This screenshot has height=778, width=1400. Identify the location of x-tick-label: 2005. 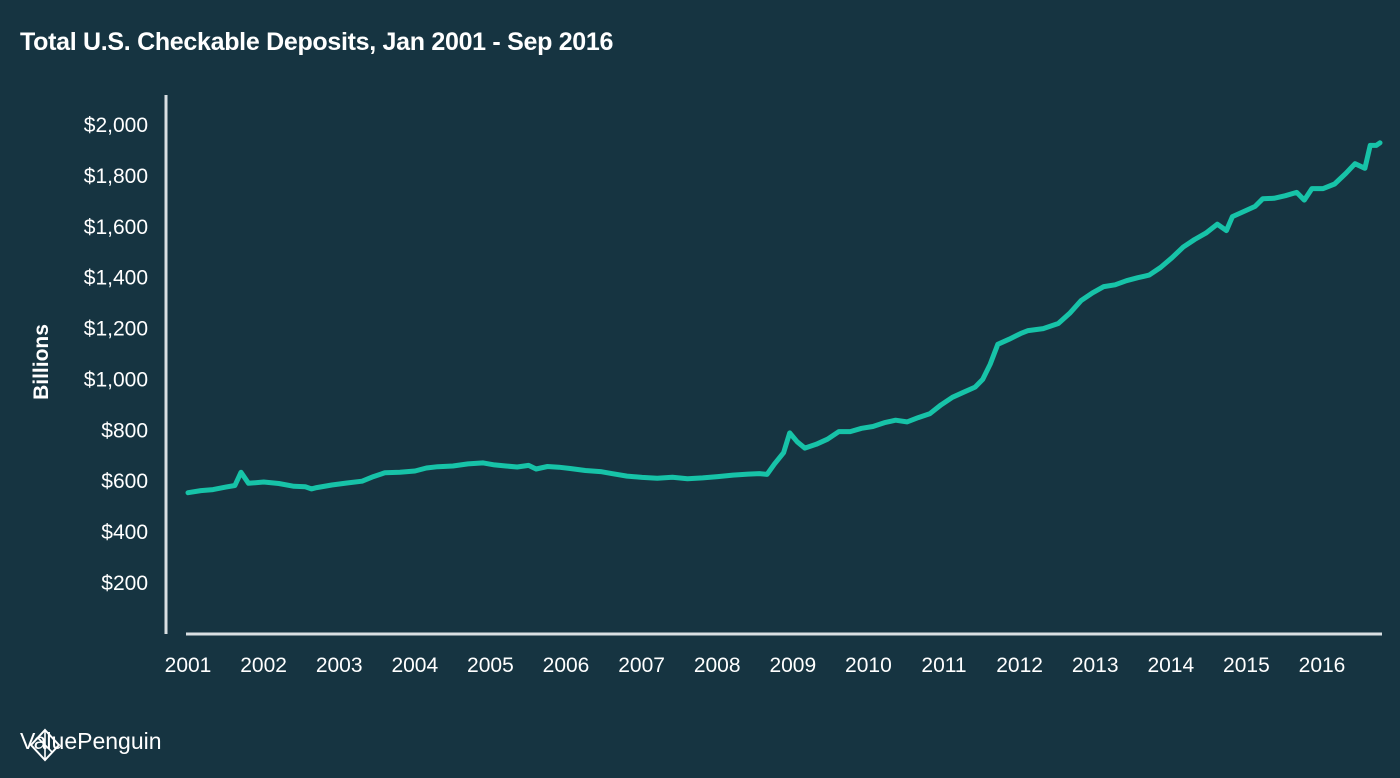
(490, 665).